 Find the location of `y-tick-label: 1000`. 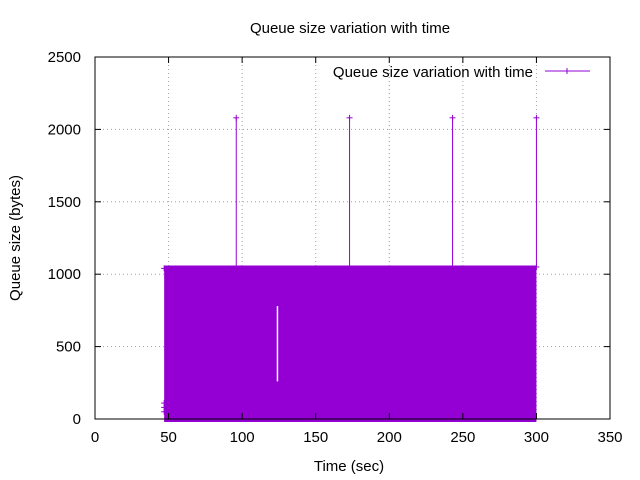

y-tick-label: 1000 is located at coordinates (64, 274).